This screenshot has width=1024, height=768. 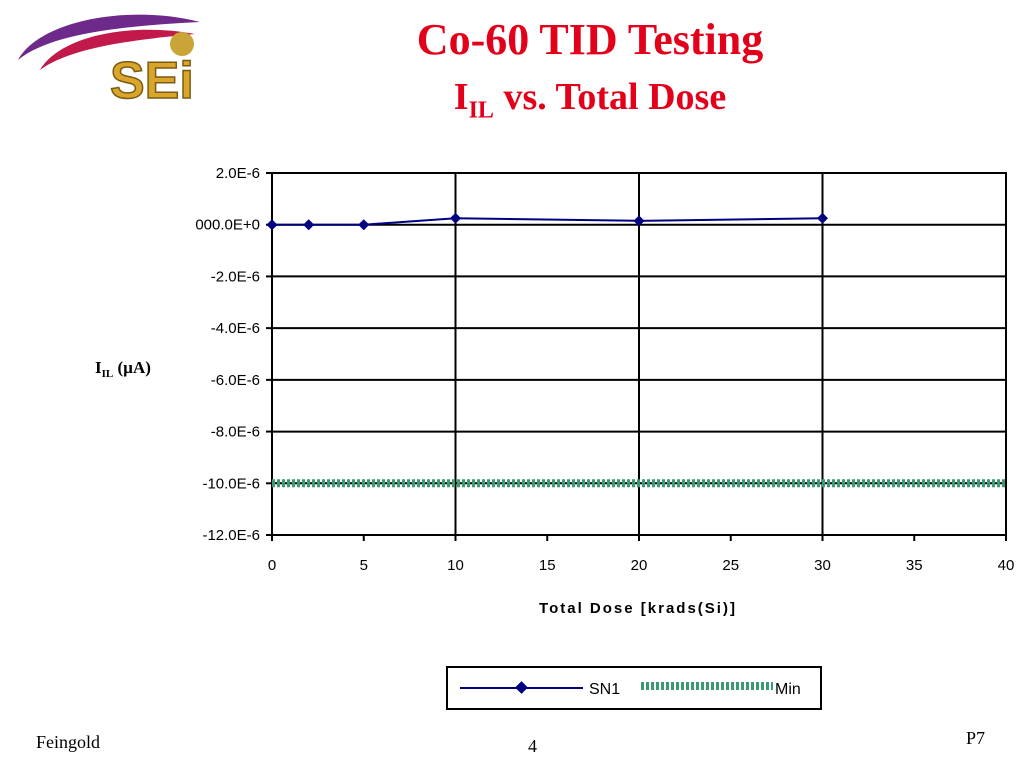 I want to click on y-tick-label: 2.0E-6, so click(x=238, y=173).